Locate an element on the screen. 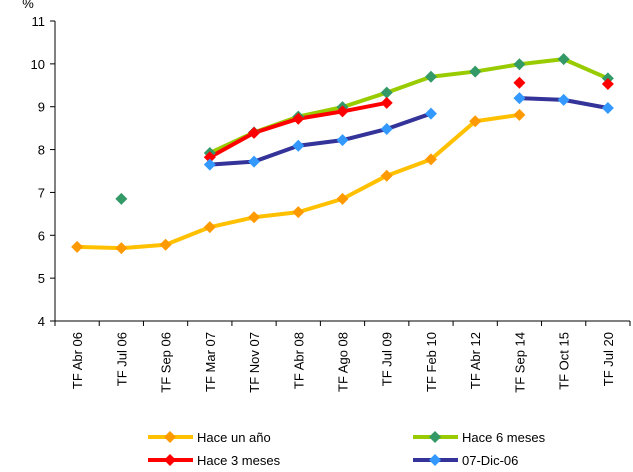 This screenshot has height=472, width=633. y-tick-label: 5 is located at coordinates (41, 278).